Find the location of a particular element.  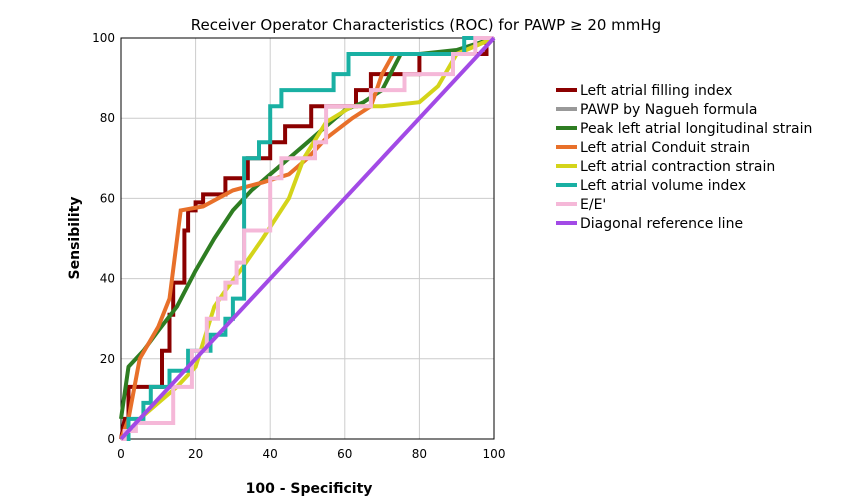

legend-entry-label: PAWP by Nagueh formula is located at coordinates (668, 110).